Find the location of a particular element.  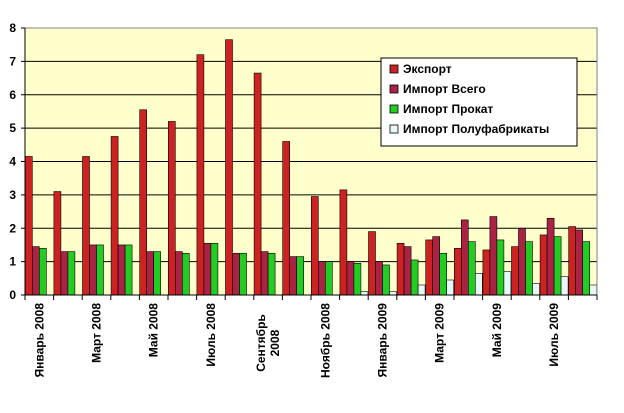

x-tick-label: 2008 is located at coordinates (275, 342).